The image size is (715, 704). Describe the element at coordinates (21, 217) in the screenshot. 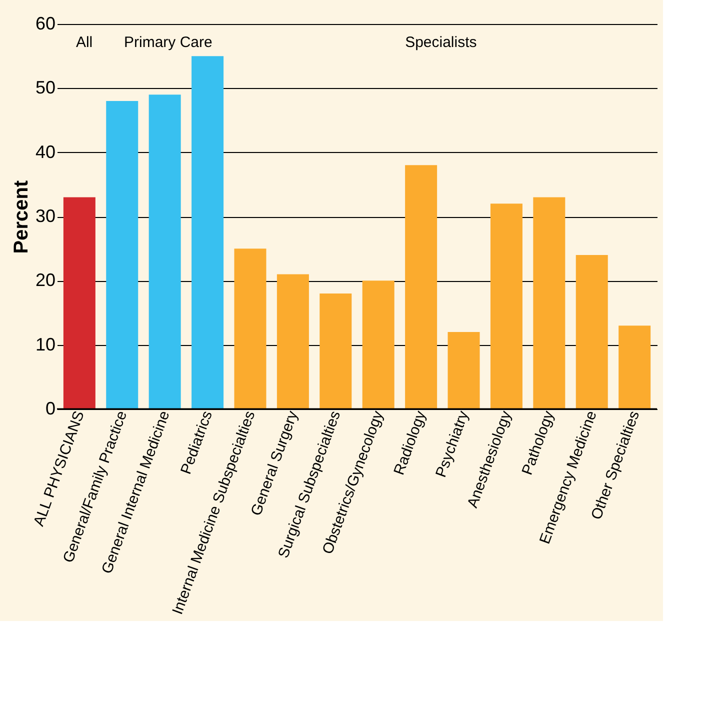

I see `y-axis-title: Percent` at that location.